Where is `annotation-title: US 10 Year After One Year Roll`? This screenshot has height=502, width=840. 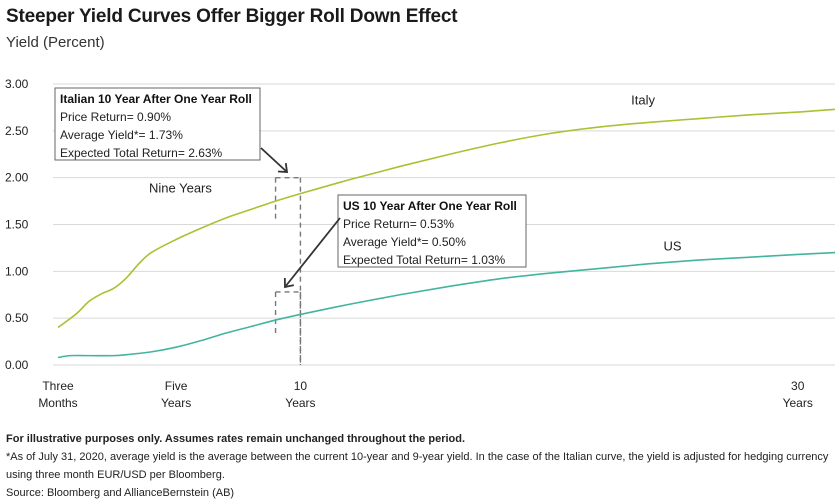
annotation-title: US 10 Year After One Year Roll is located at coordinates (430, 206).